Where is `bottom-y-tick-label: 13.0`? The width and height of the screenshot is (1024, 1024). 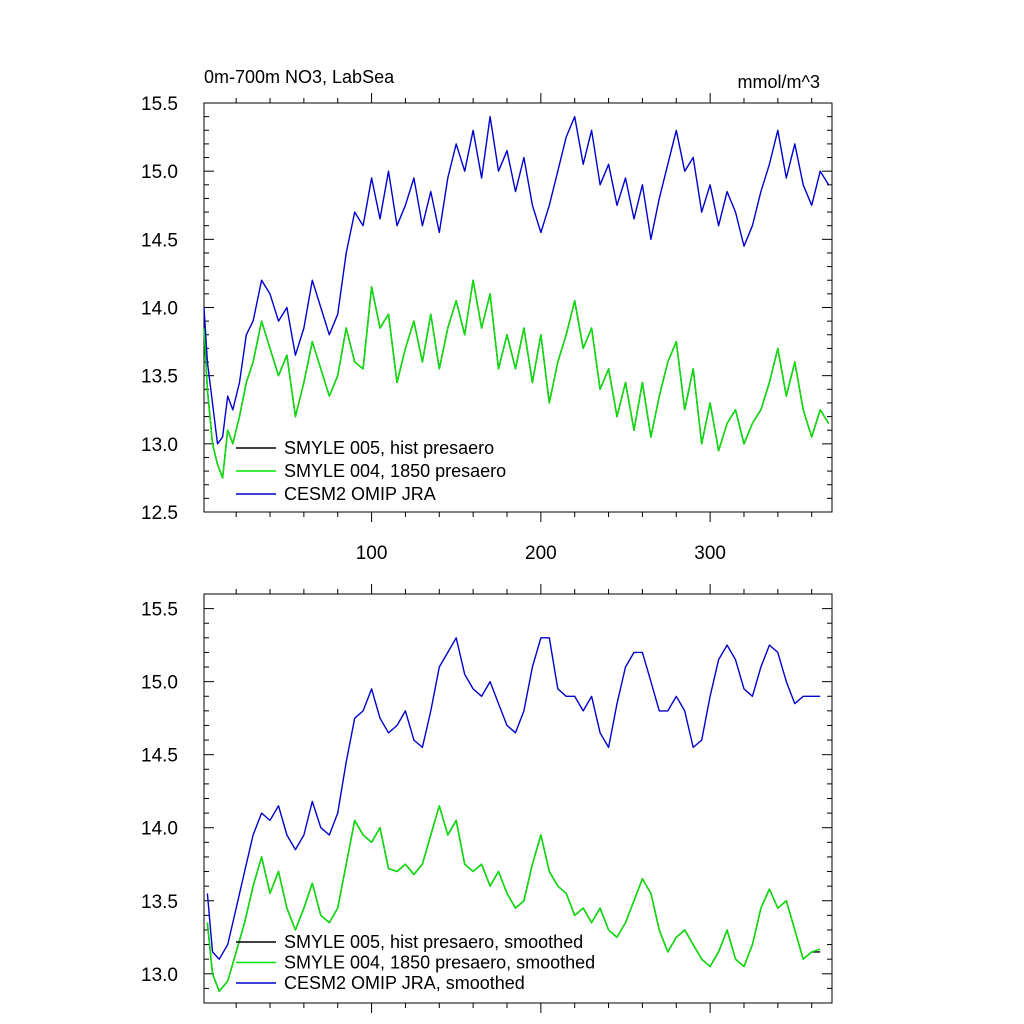 bottom-y-tick-label: 13.0 is located at coordinates (159, 975).